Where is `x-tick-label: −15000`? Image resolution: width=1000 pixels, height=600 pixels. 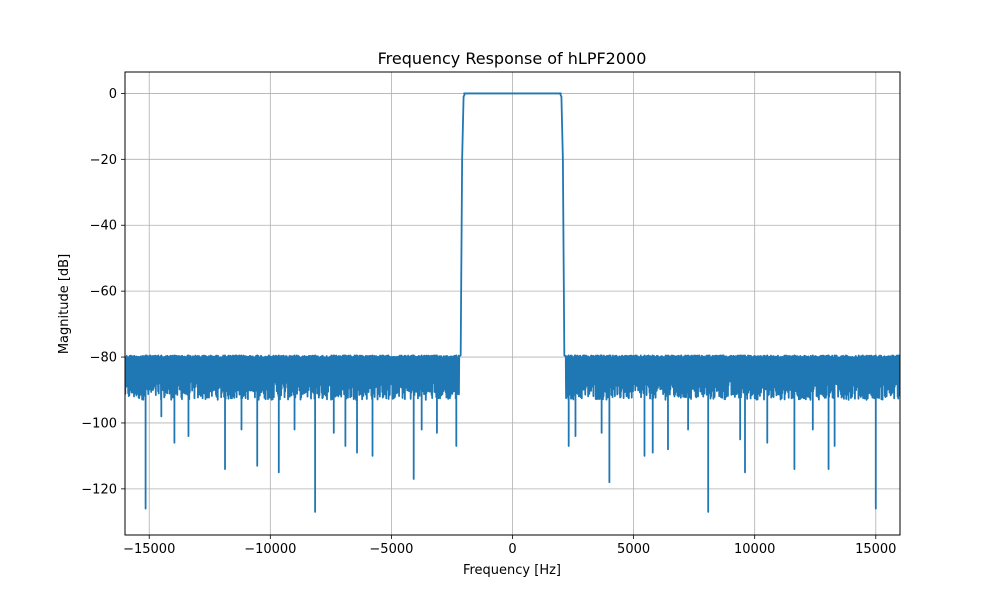 x-tick-label: −15000 is located at coordinates (149, 549).